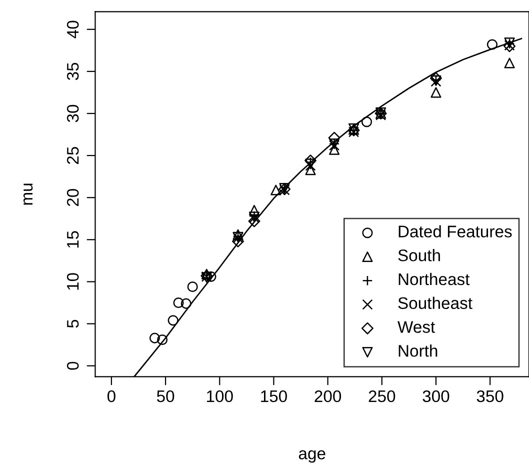 This screenshot has height=468, width=529. I want to click on y-axis-title: mu, so click(28, 194).